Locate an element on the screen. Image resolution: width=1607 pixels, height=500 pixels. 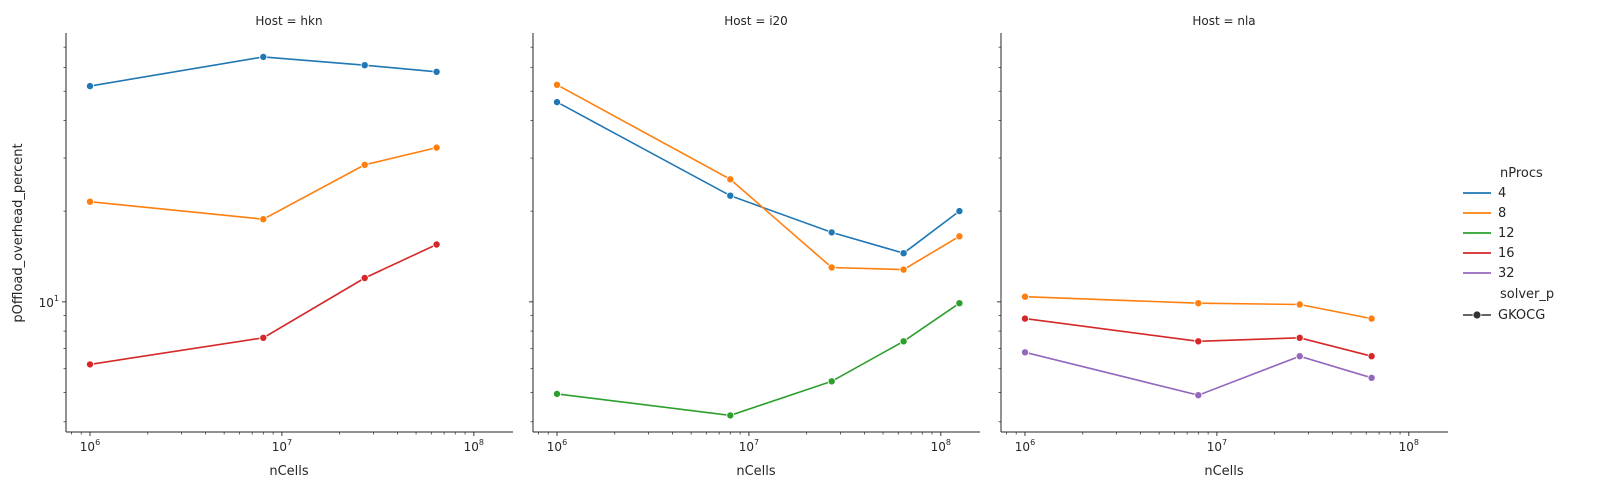
facet-title: Host = nla is located at coordinates (1223, 21).